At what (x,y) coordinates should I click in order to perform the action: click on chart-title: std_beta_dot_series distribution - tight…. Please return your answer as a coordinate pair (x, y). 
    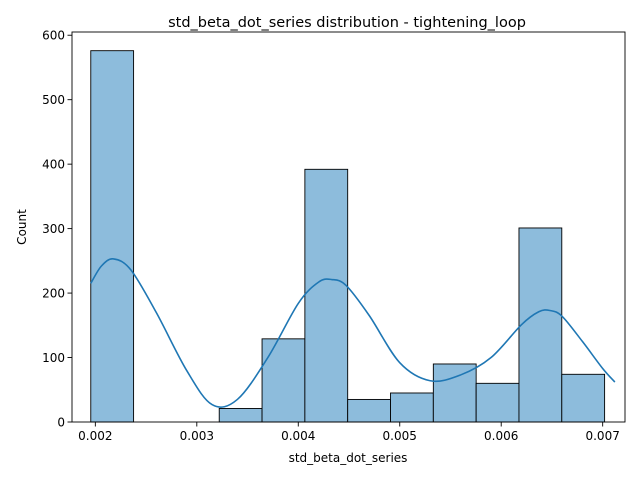
    Looking at the image, I should click on (347, 23).